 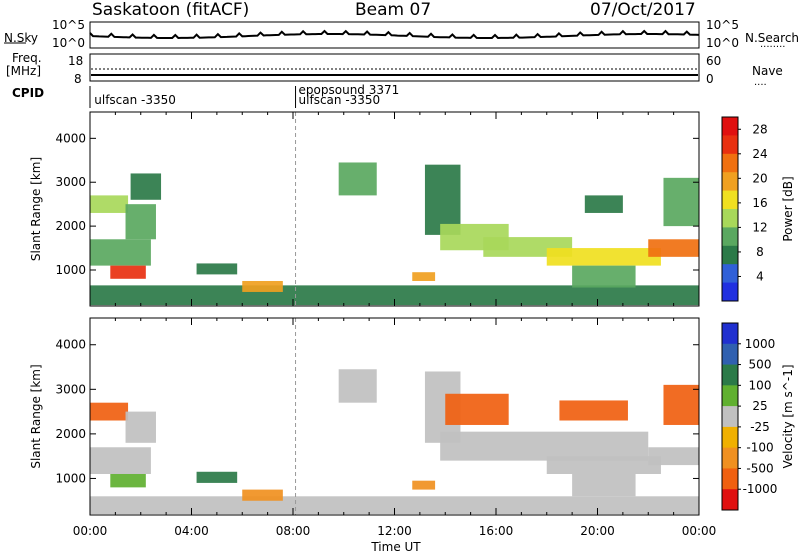 I want to click on y-tick-label: 3000, so click(x=70, y=389).